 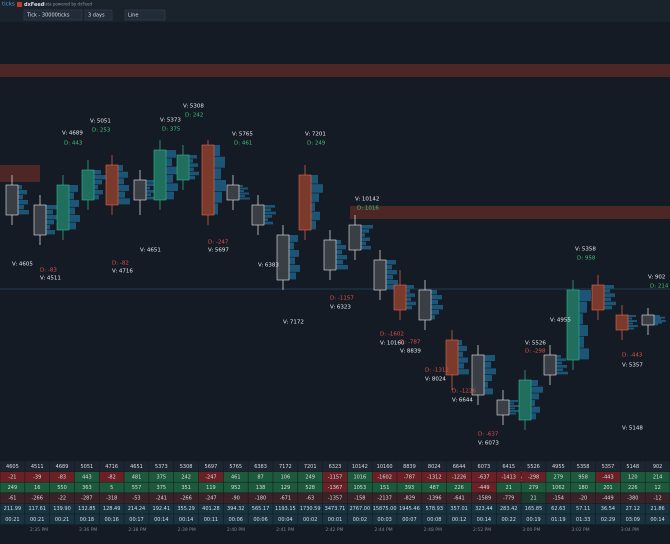 What do you see at coordinates (285, 530) in the screenshot?
I see `time-label: 2:41 PM` at bounding box center [285, 530].